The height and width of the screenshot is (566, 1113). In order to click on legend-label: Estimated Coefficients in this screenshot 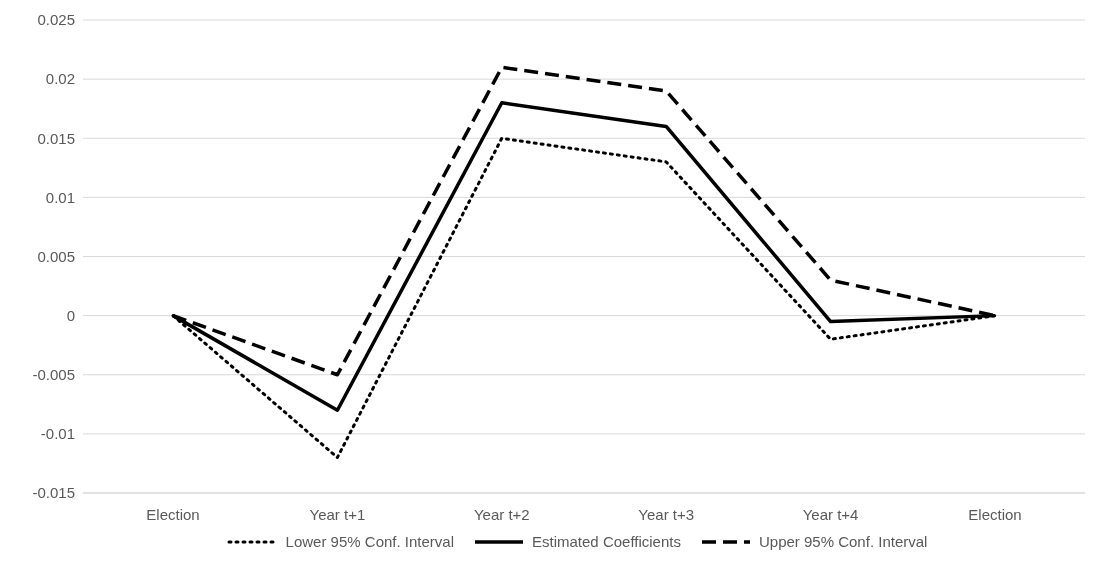, I will do `click(606, 541)`.